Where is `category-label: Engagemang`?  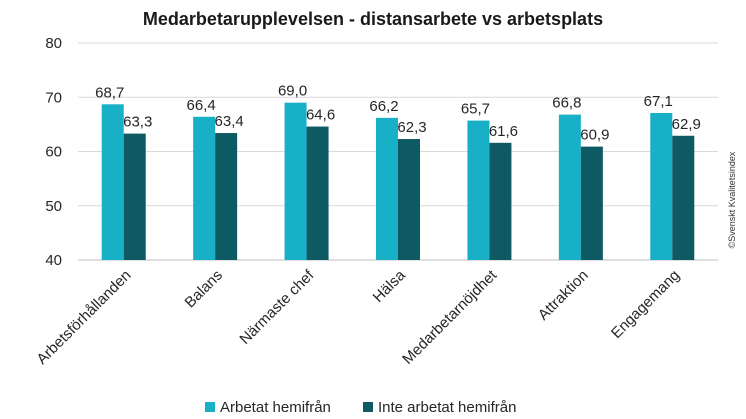 category-label: Engagemang is located at coordinates (645, 304).